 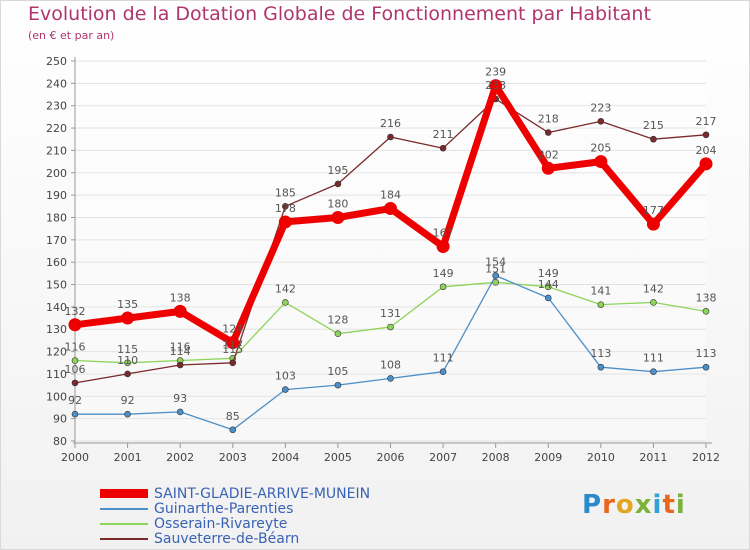 I want to click on y-tick-label: 220, so click(x=56, y=128).